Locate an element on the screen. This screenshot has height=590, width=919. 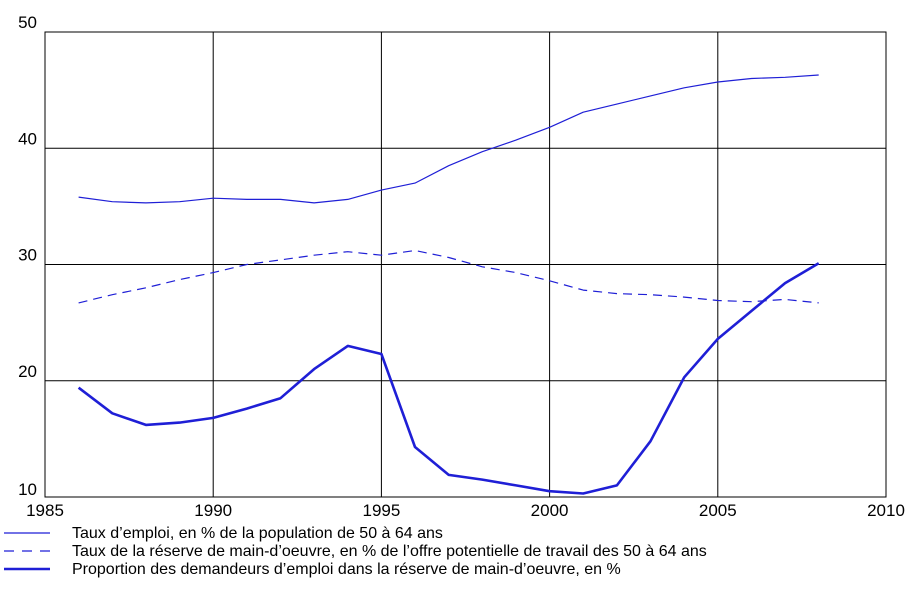
y-tick-label: 20 is located at coordinates (27, 371).